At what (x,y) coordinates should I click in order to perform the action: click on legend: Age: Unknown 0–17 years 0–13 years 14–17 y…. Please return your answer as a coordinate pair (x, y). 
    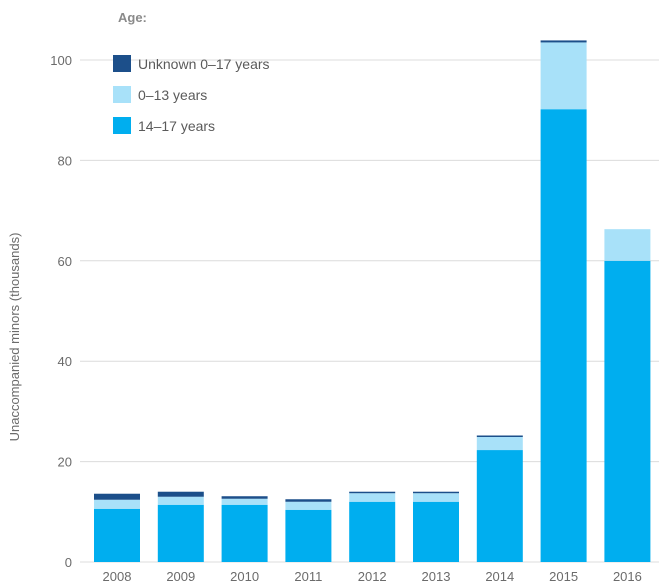
    Looking at the image, I should click on (191, 72).